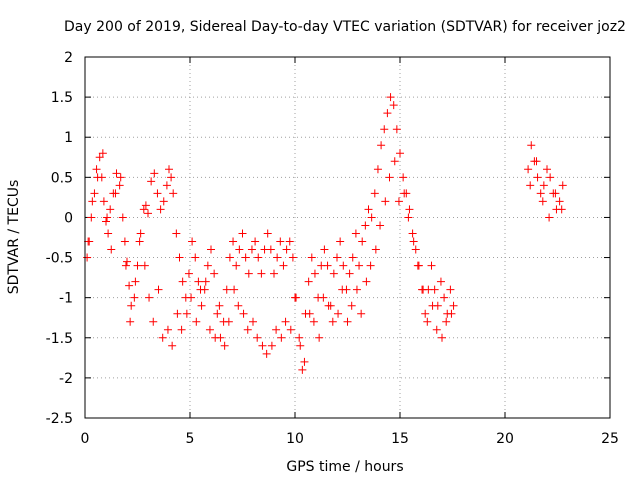  What do you see at coordinates (344, 467) in the screenshot?
I see `x-axis-title: GPS time / hours` at bounding box center [344, 467].